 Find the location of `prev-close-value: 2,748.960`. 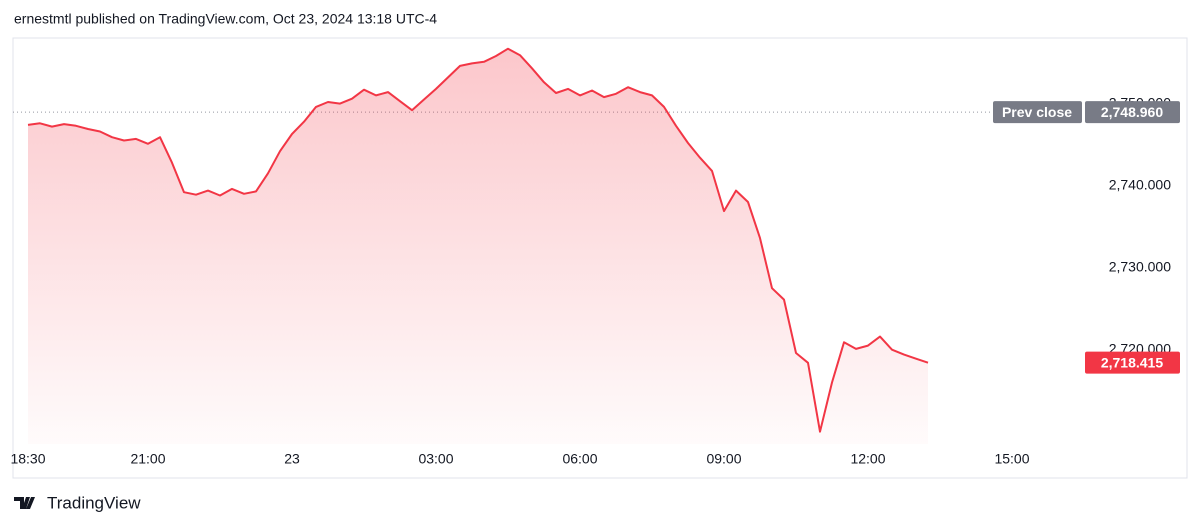

prev-close-value: 2,748.960 is located at coordinates (1132, 112).